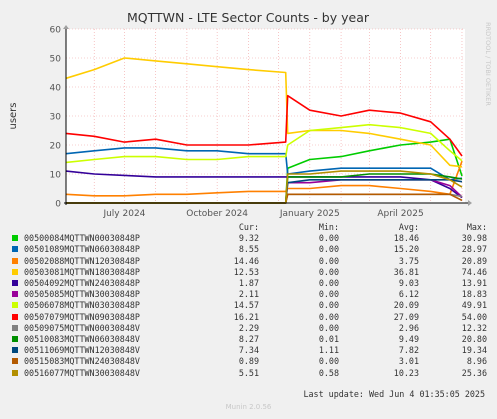  What do you see at coordinates (246, 271) in the screenshot?
I see `legend-value-cur: 12.53` at bounding box center [246, 271].